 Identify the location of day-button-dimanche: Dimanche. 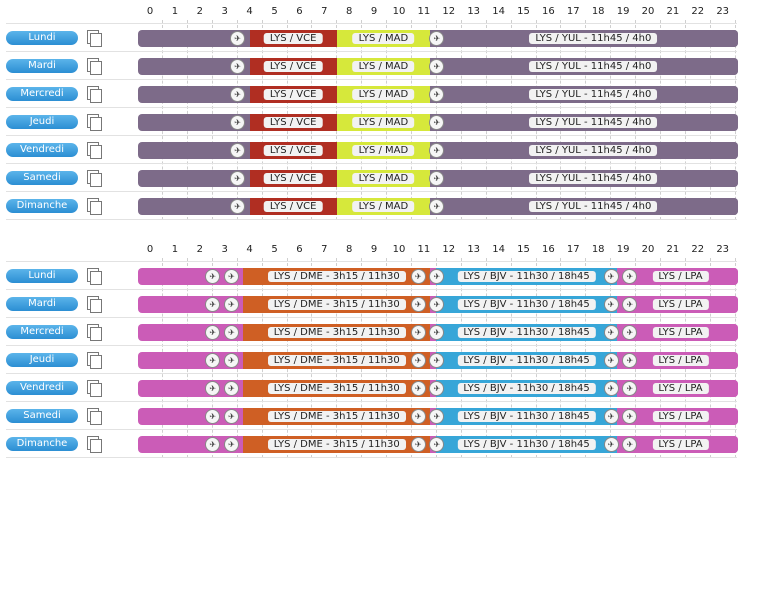
(42, 444).